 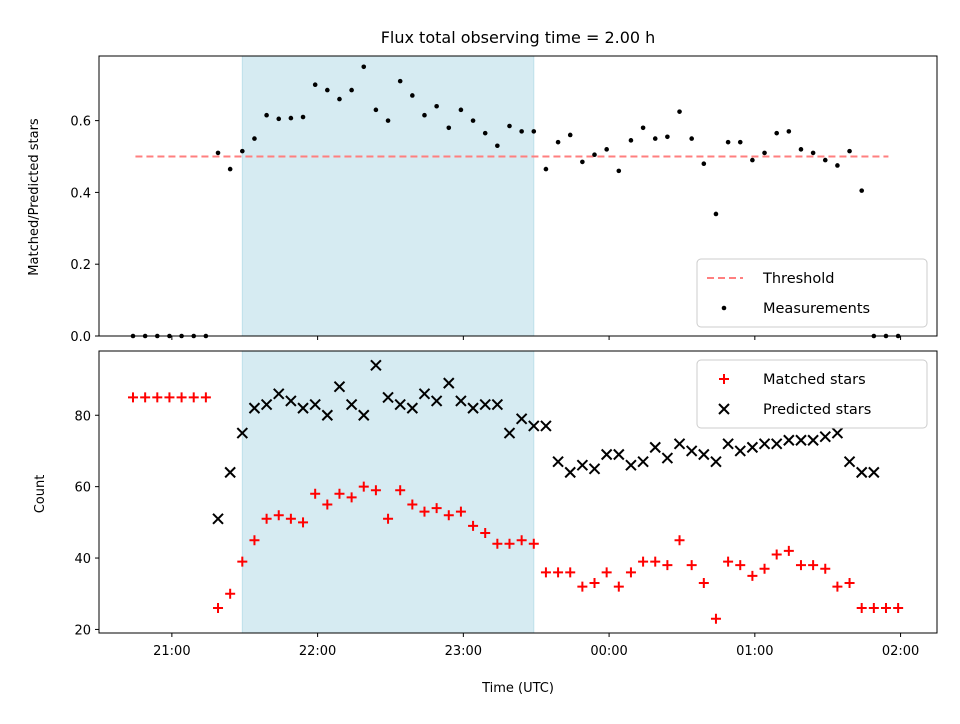 I want to click on legend-label: Threshold, so click(x=798, y=279).